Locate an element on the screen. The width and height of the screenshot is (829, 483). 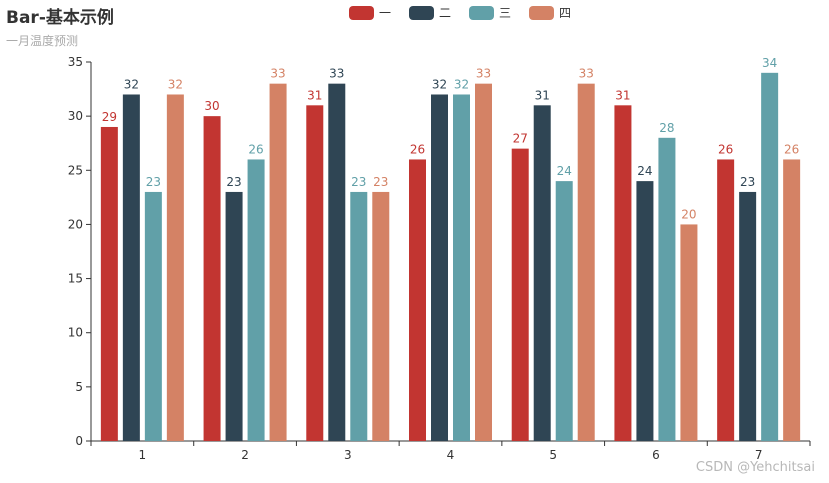
legend-label: 一 is located at coordinates (385, 13).